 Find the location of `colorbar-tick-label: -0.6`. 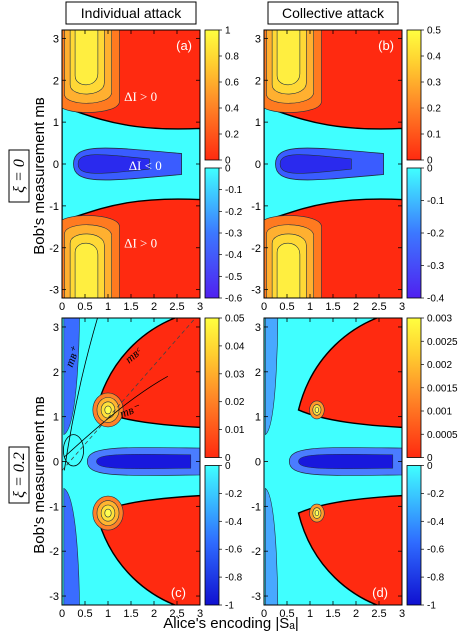

colorbar-tick-label: -0.6 is located at coordinates (436, 550).